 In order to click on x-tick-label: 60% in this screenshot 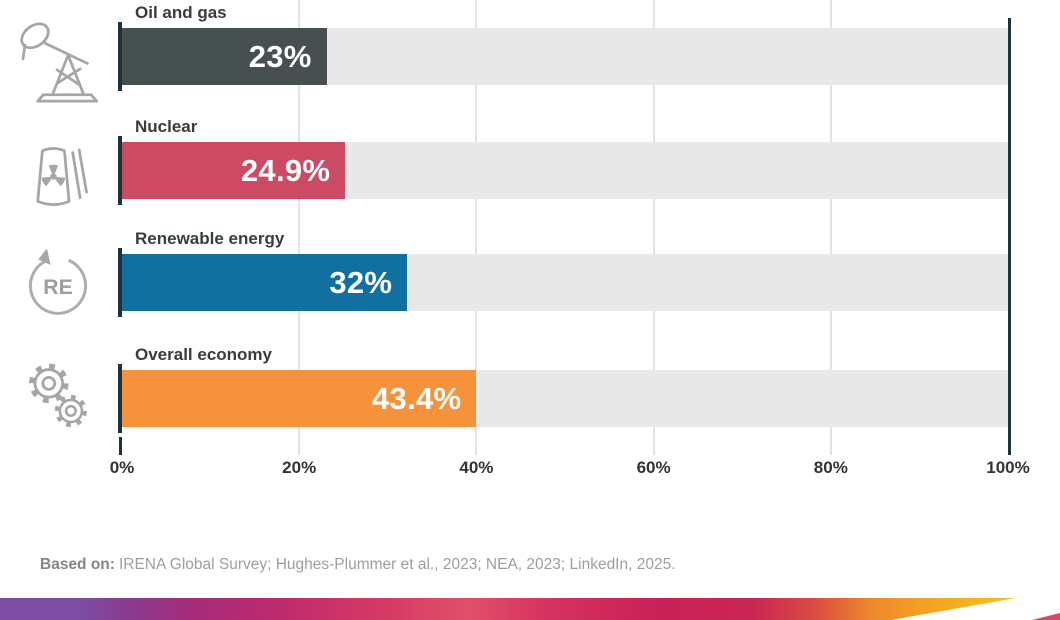, I will do `click(653, 467)`.